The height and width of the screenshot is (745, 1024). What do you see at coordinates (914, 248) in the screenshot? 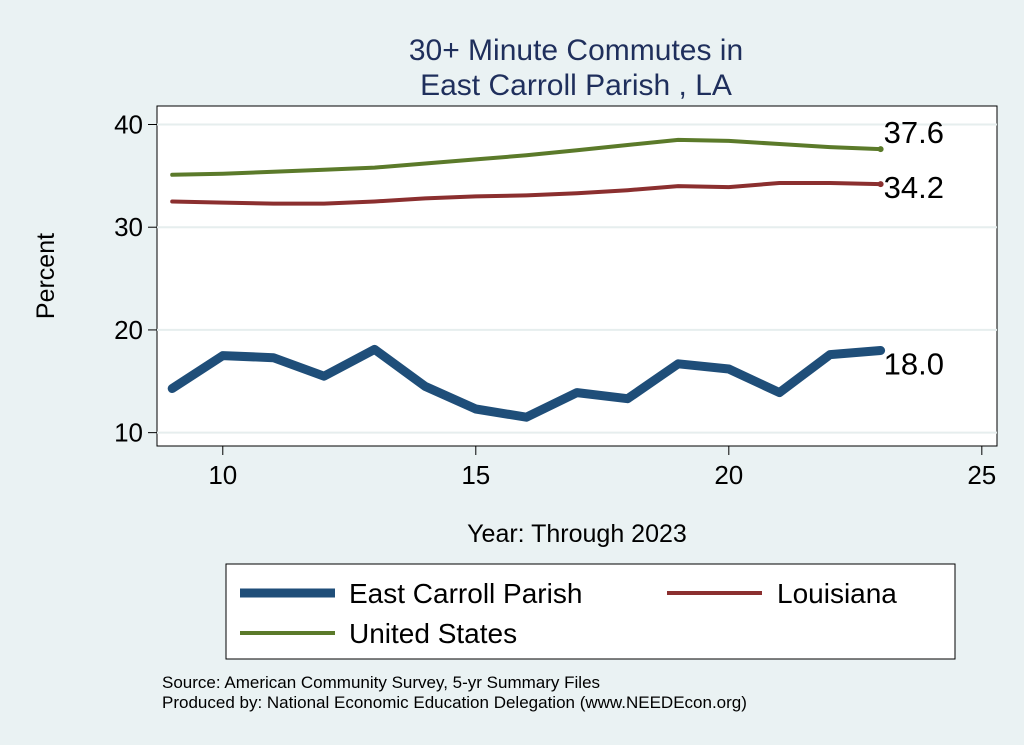
I see `end-labels: 18.0 34.2 37.6` at bounding box center [914, 248].